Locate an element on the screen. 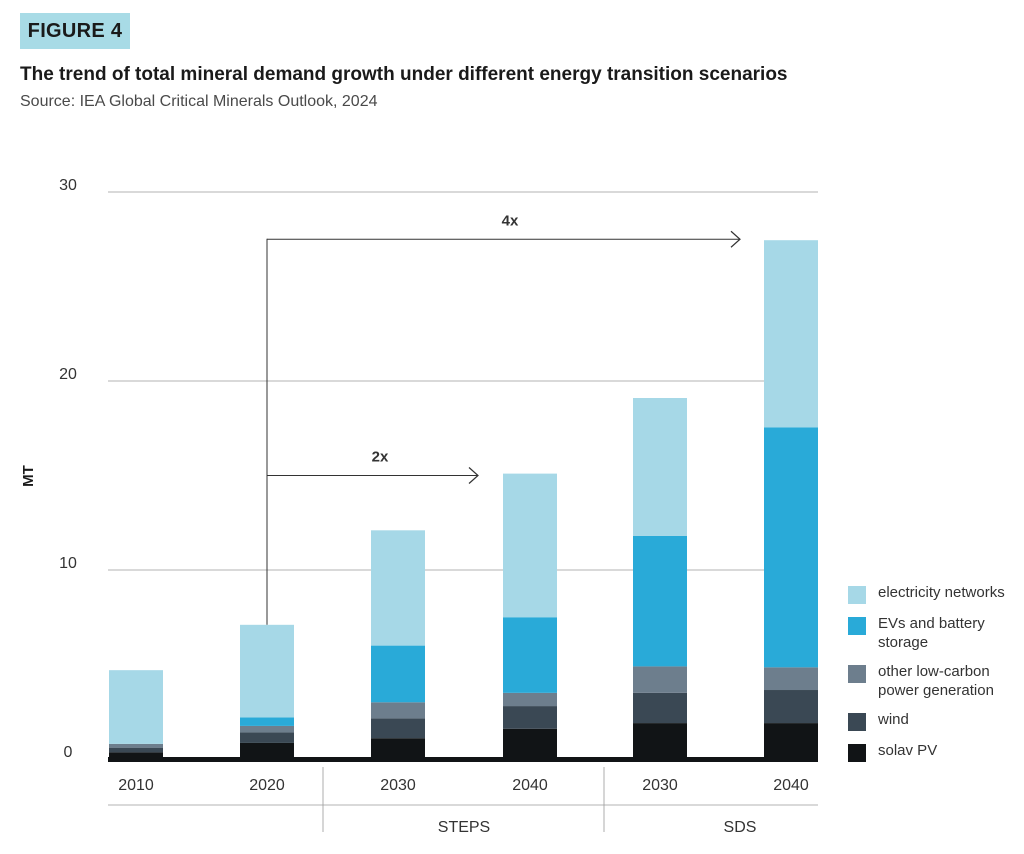 The image size is (1024, 854). y-tick-label: 30 is located at coordinates (68, 185).